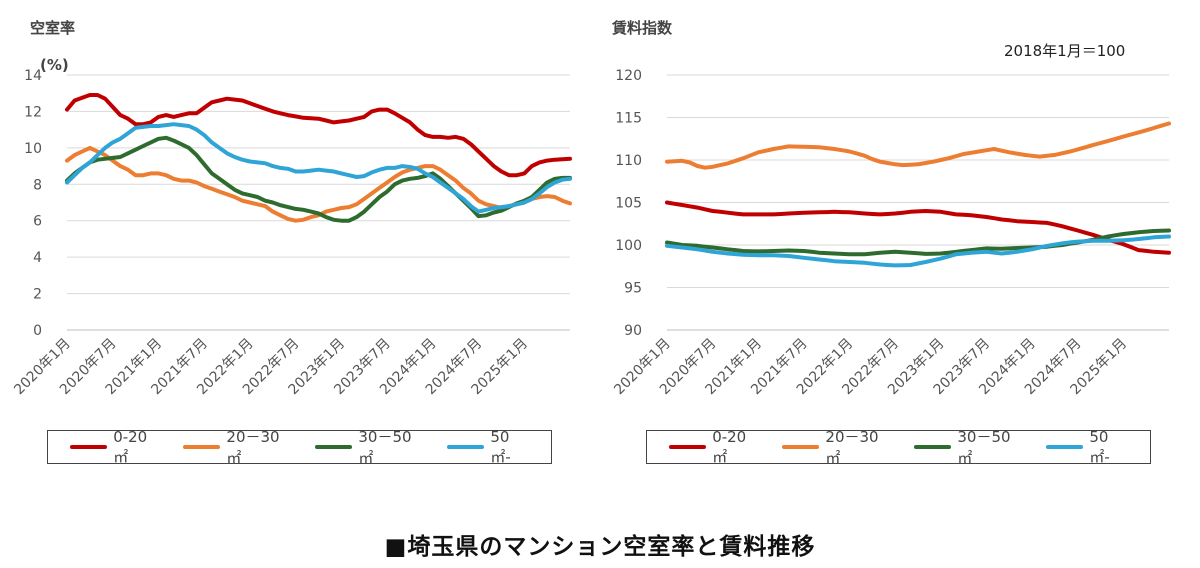 The image size is (1200, 568). Describe the element at coordinates (898, 447) in the screenshot. I see `rent-chart-legend: 0-20㎡ 20－30㎡ 30－50㎡ 50㎡-` at that location.